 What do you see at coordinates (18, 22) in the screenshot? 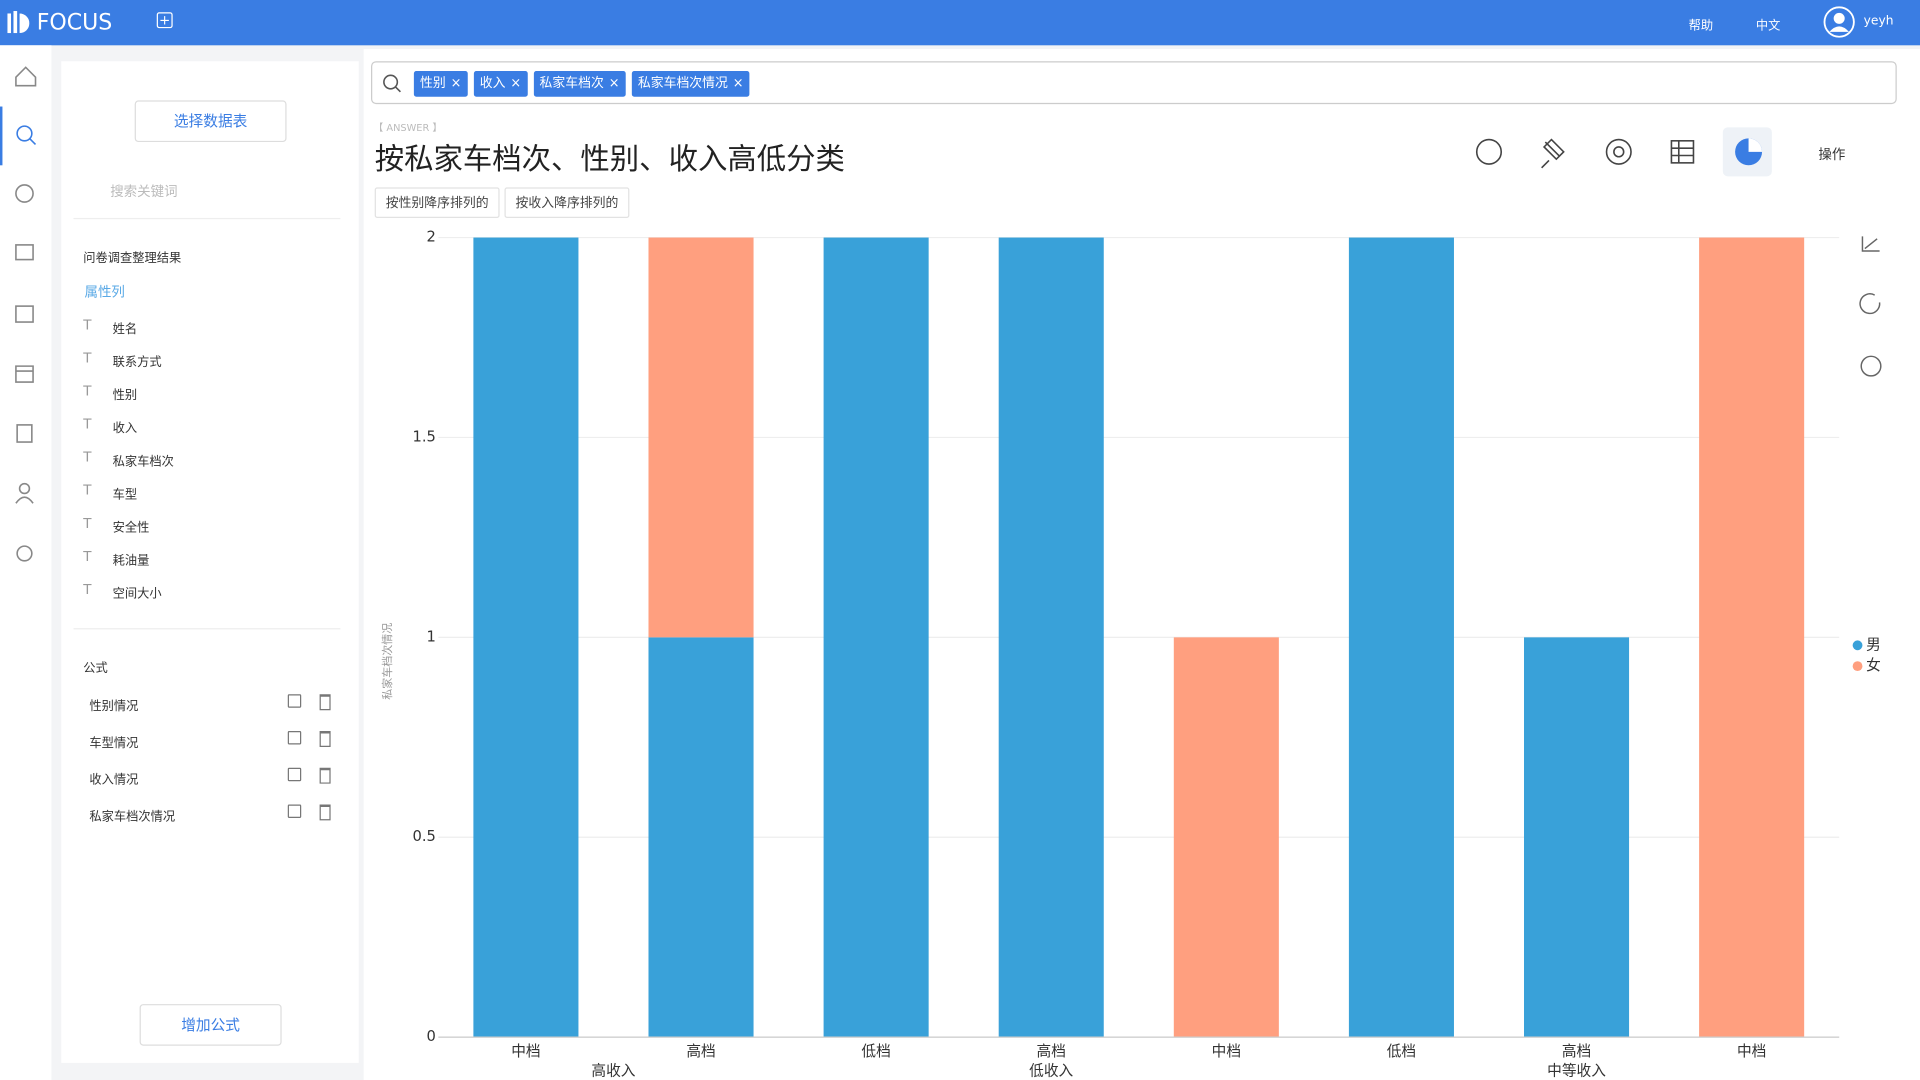
I see `logo-icon` at bounding box center [18, 22].